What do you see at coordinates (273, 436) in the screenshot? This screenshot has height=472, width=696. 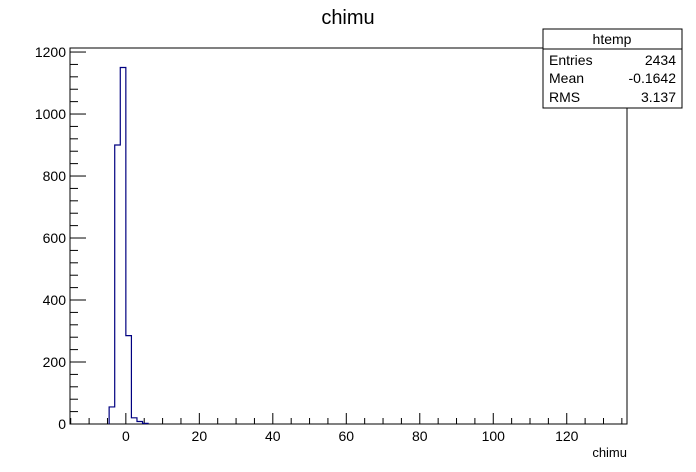 I see `x-tick-label: 40` at bounding box center [273, 436].